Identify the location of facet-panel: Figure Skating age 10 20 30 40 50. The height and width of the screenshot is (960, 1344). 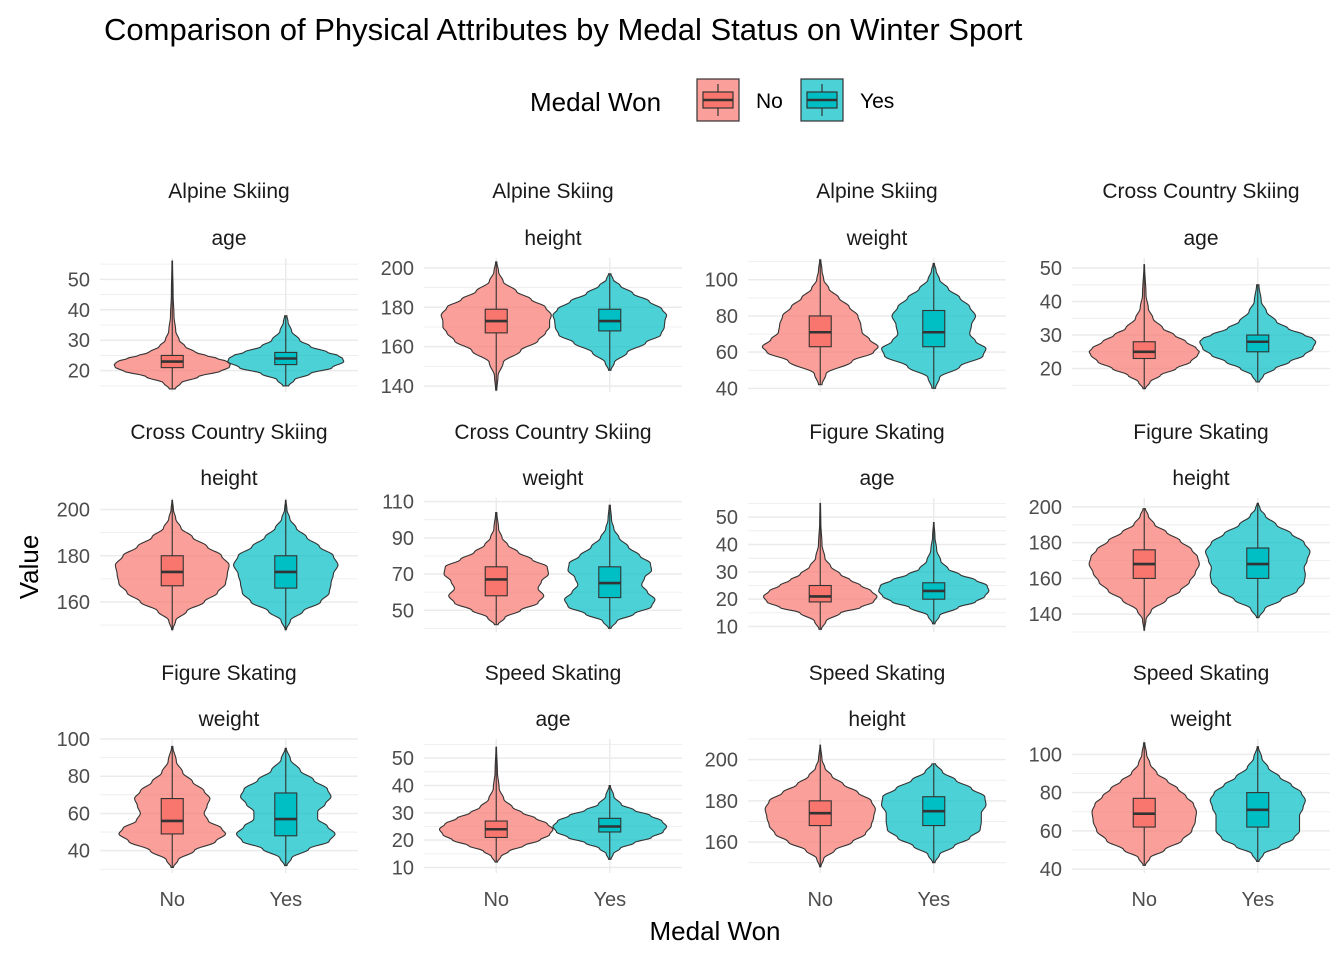
(861, 530).